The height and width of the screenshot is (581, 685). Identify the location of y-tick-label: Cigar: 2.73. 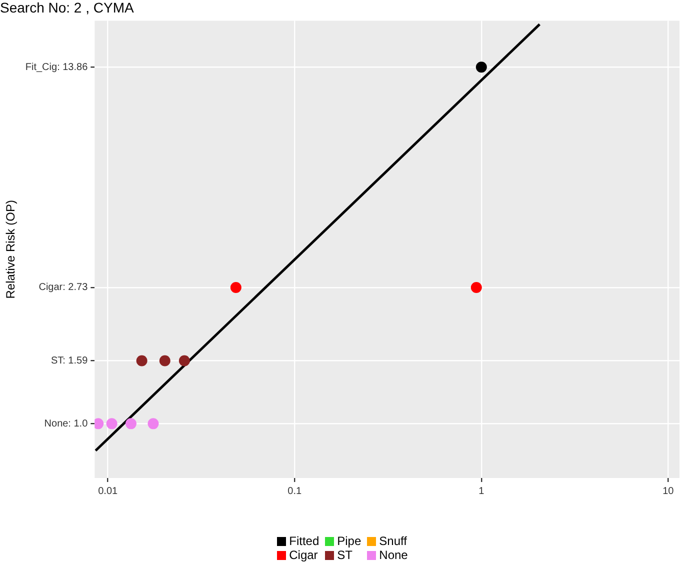
(63, 288).